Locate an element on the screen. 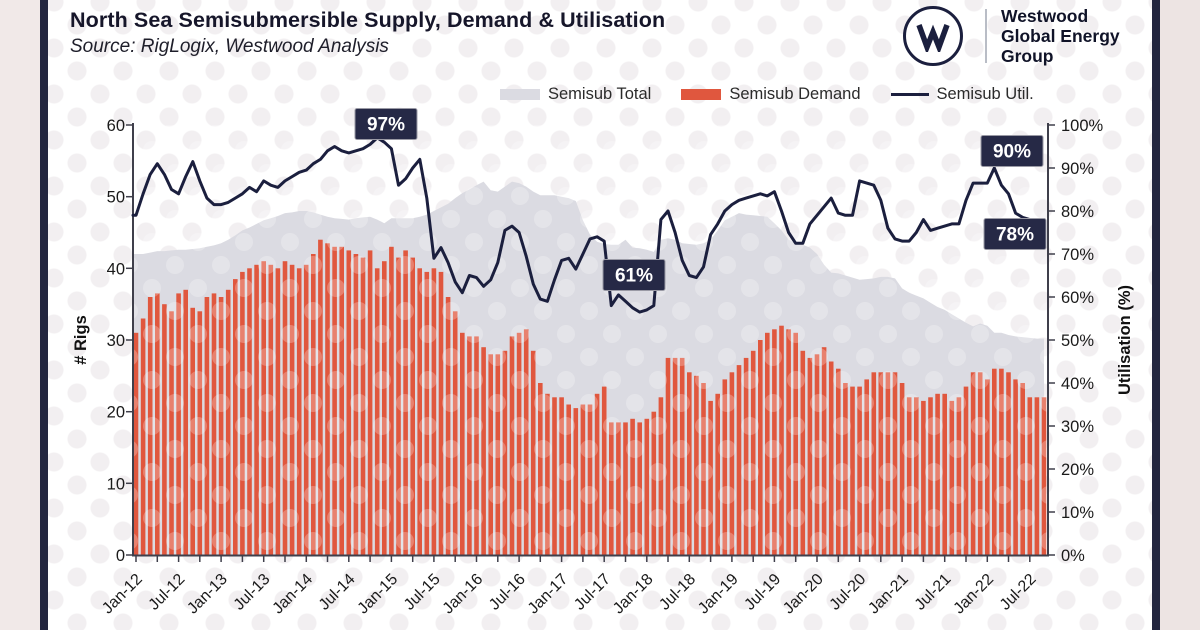  logo-divider is located at coordinates (986, 36).